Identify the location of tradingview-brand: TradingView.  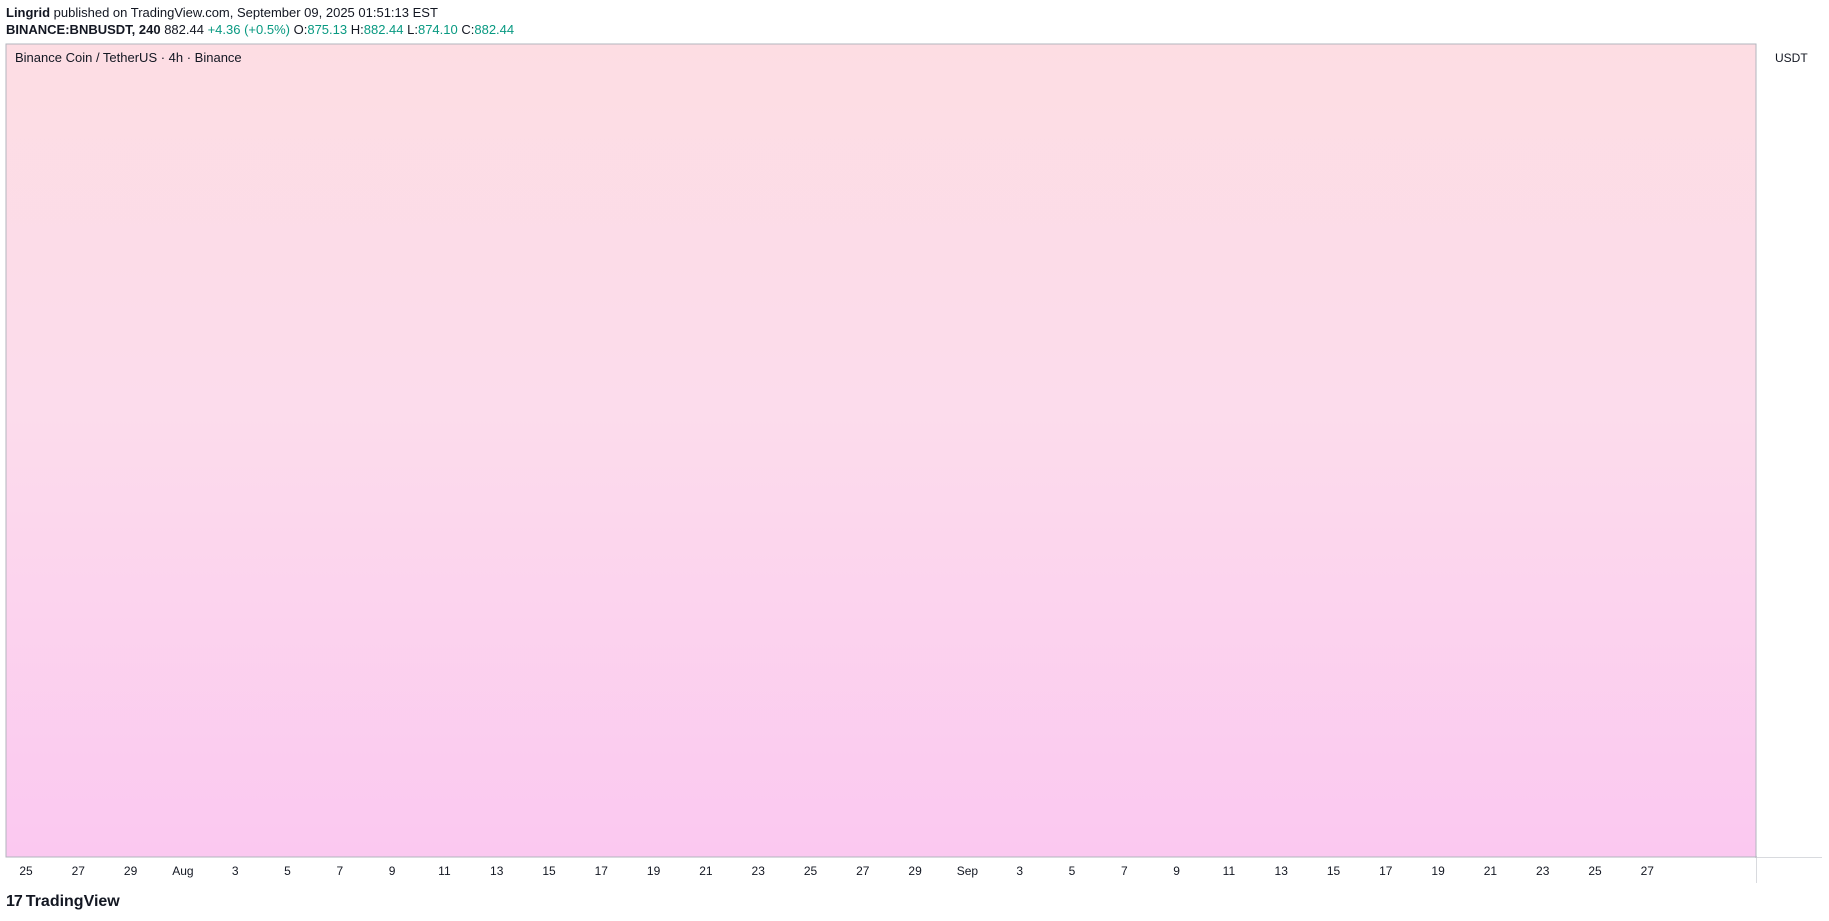
(72, 901).